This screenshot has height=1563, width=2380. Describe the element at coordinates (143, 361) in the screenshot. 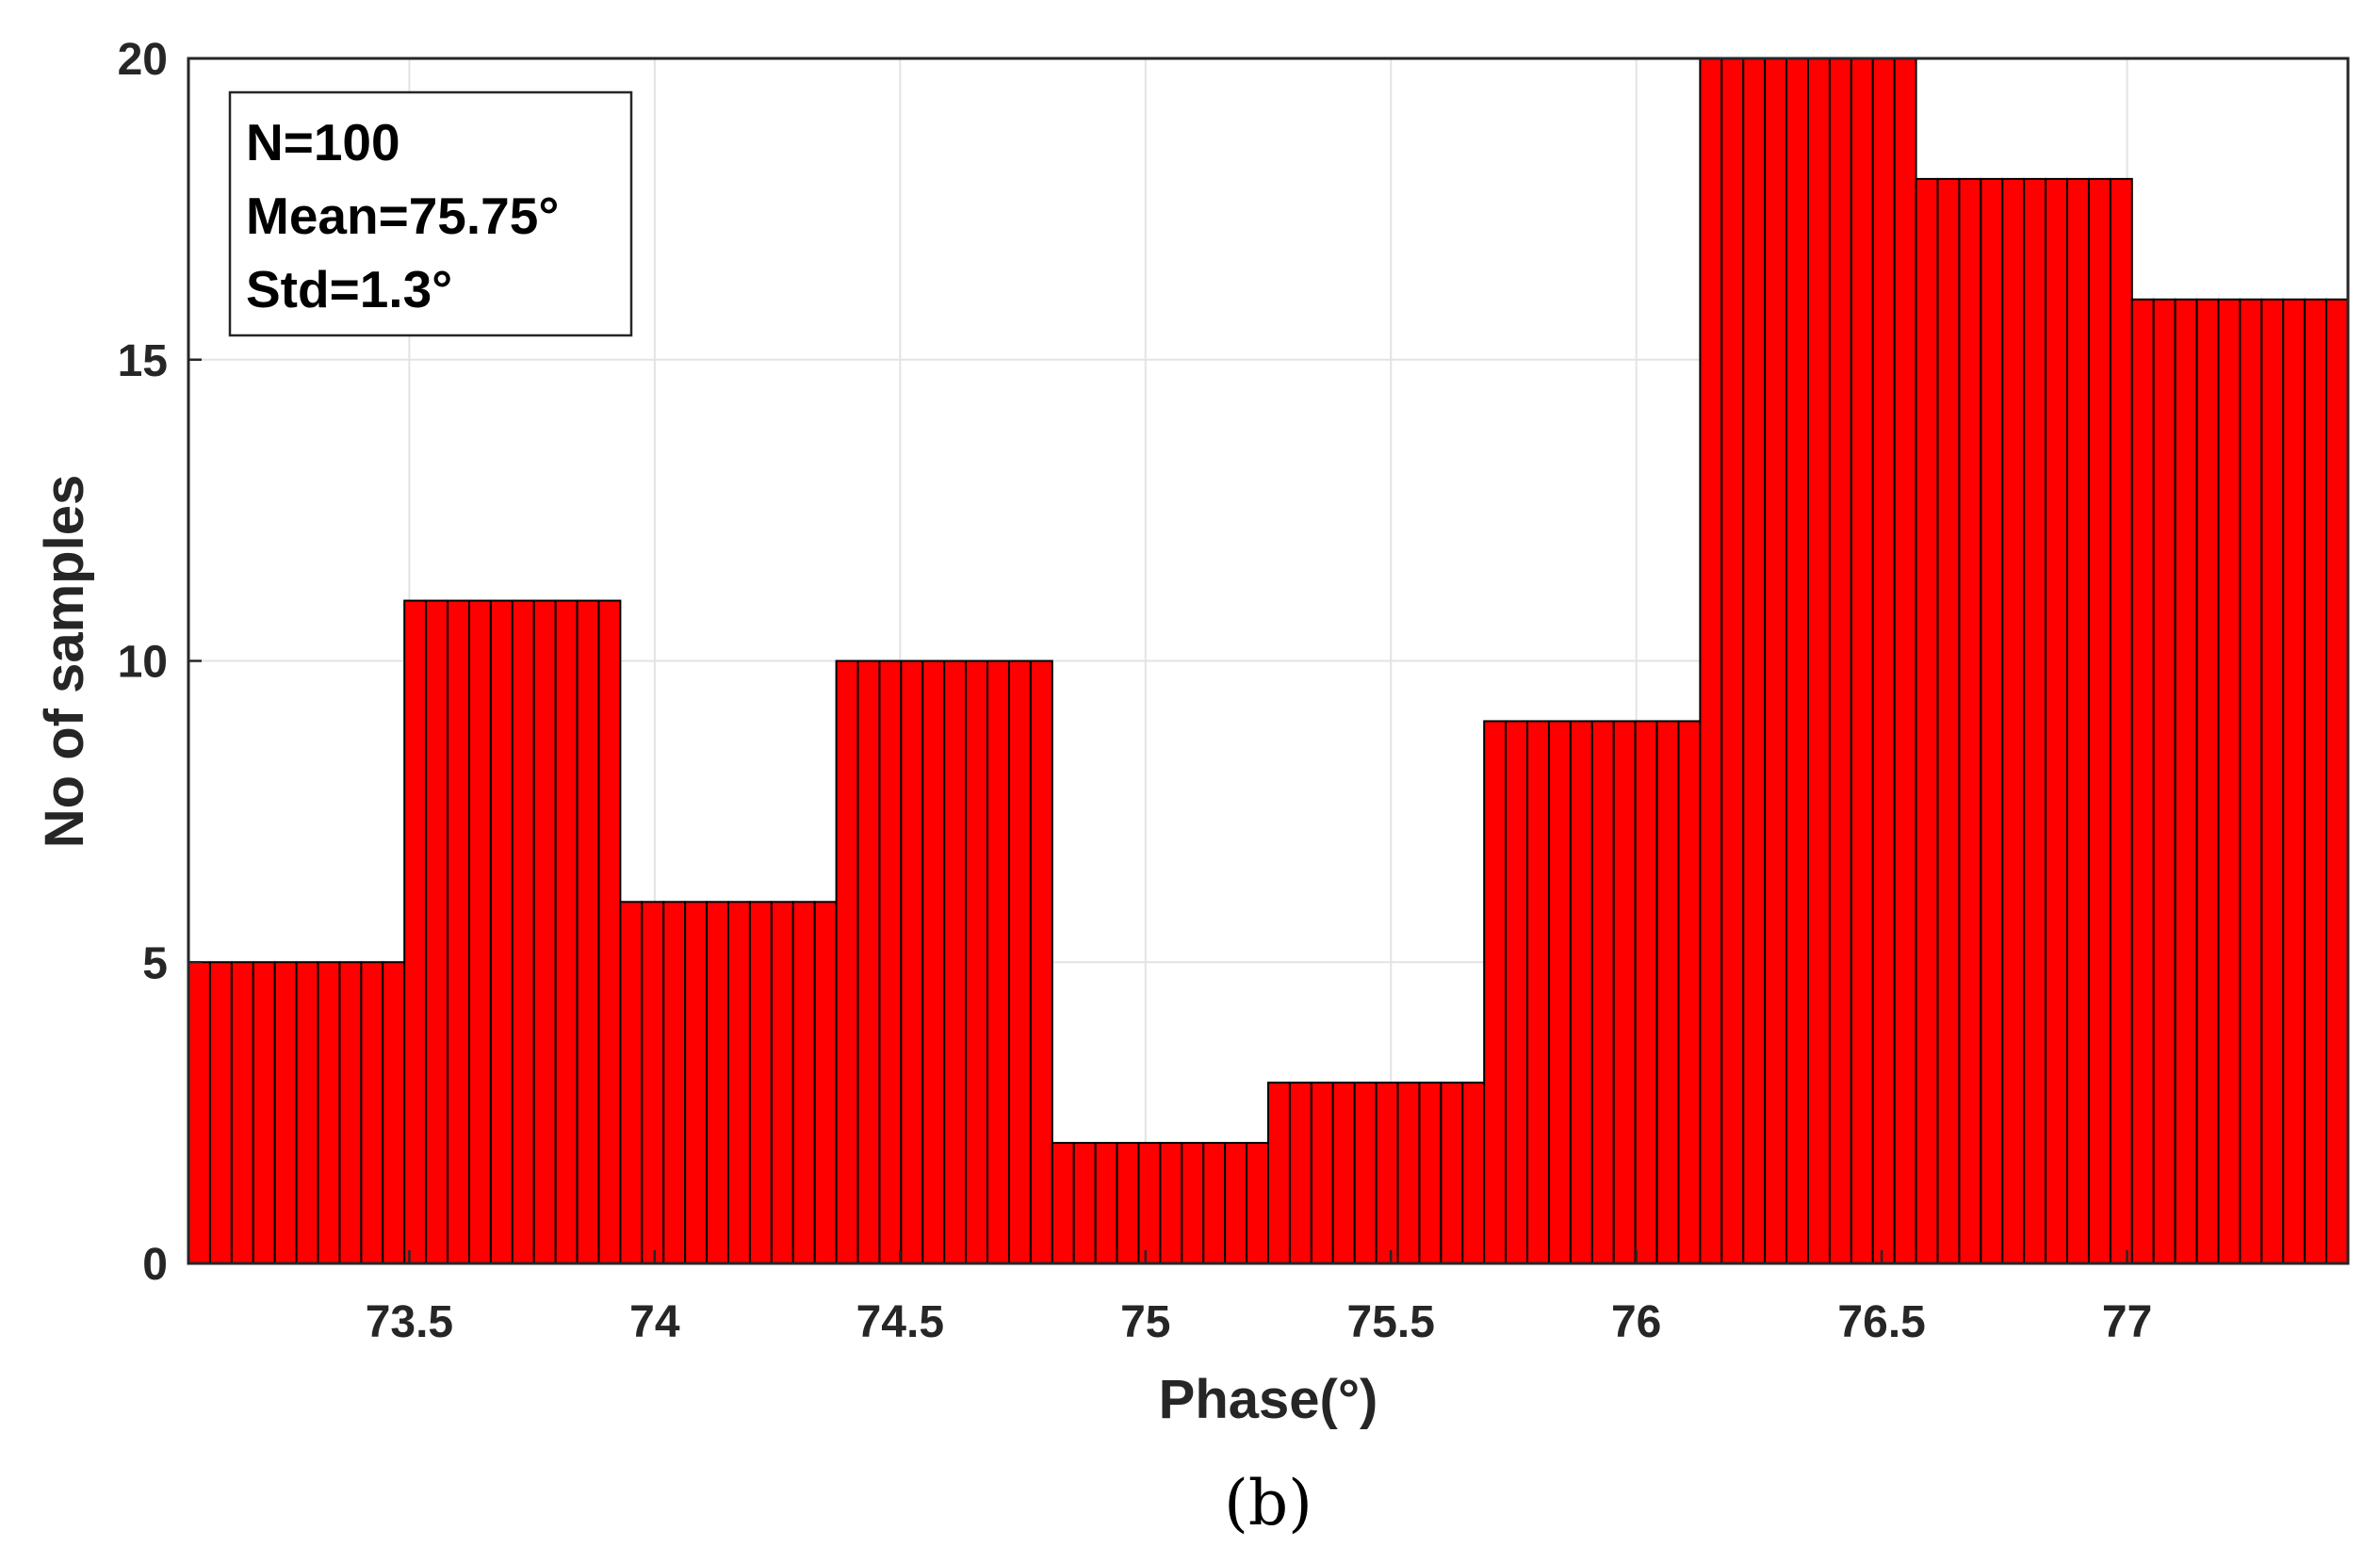

I see `y-tick-label: 15` at that location.